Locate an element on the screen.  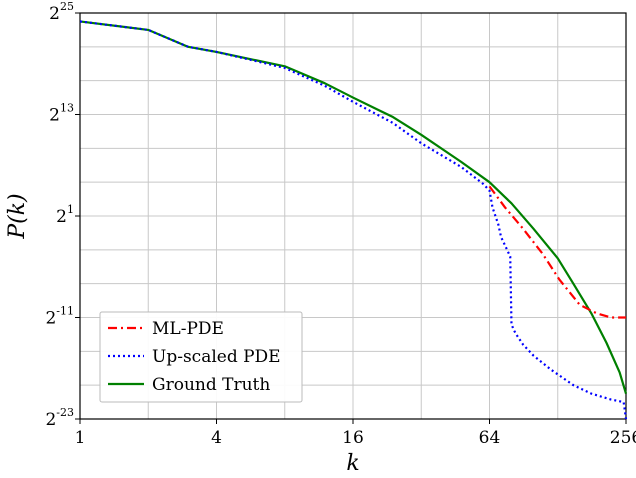
y-tick-exponent: 13 is located at coordinates (67, 108).